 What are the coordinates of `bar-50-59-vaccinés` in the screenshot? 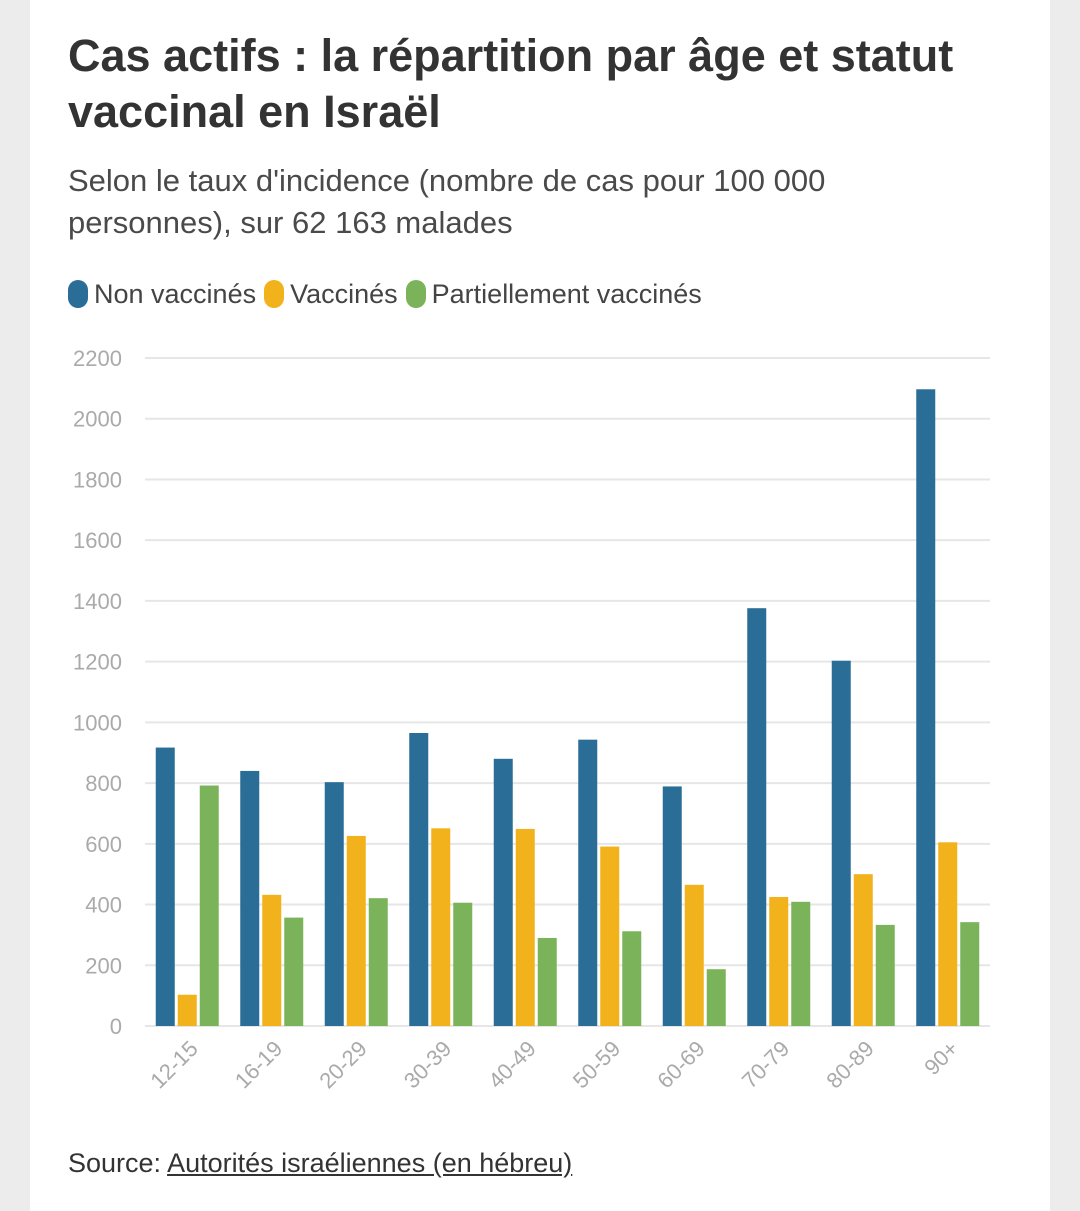 It's located at (610, 936).